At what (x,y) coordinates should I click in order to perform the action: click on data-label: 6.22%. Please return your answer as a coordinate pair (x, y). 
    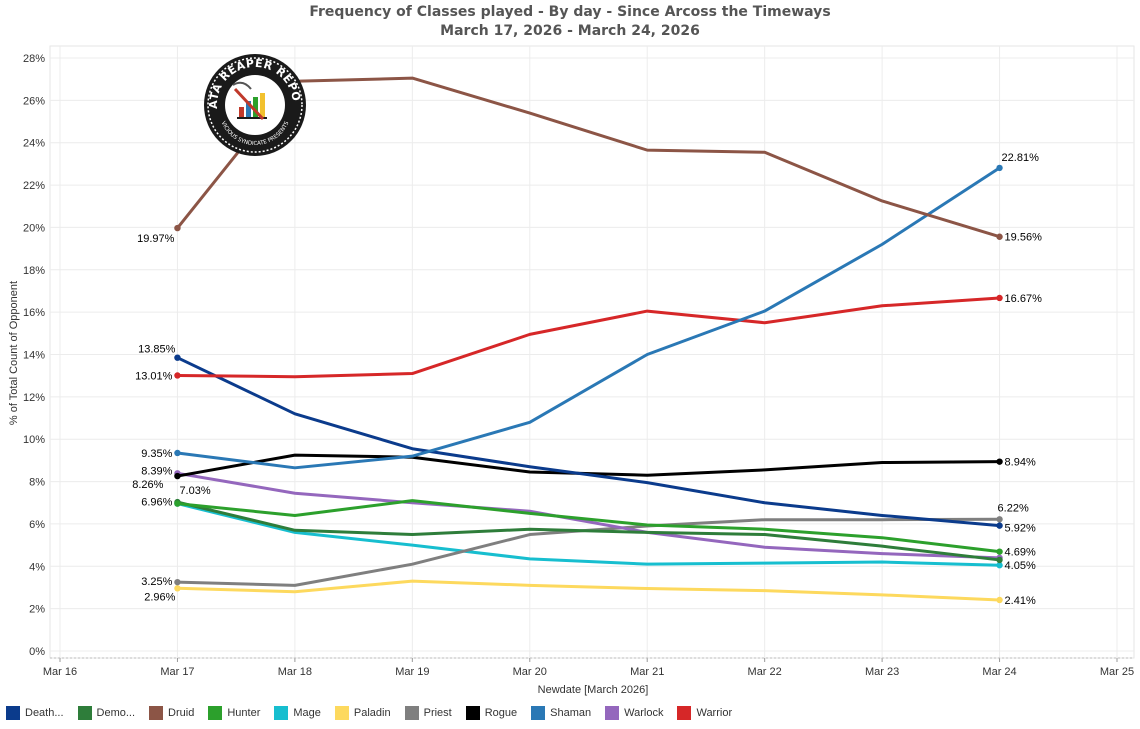
    Looking at the image, I should click on (1013, 508).